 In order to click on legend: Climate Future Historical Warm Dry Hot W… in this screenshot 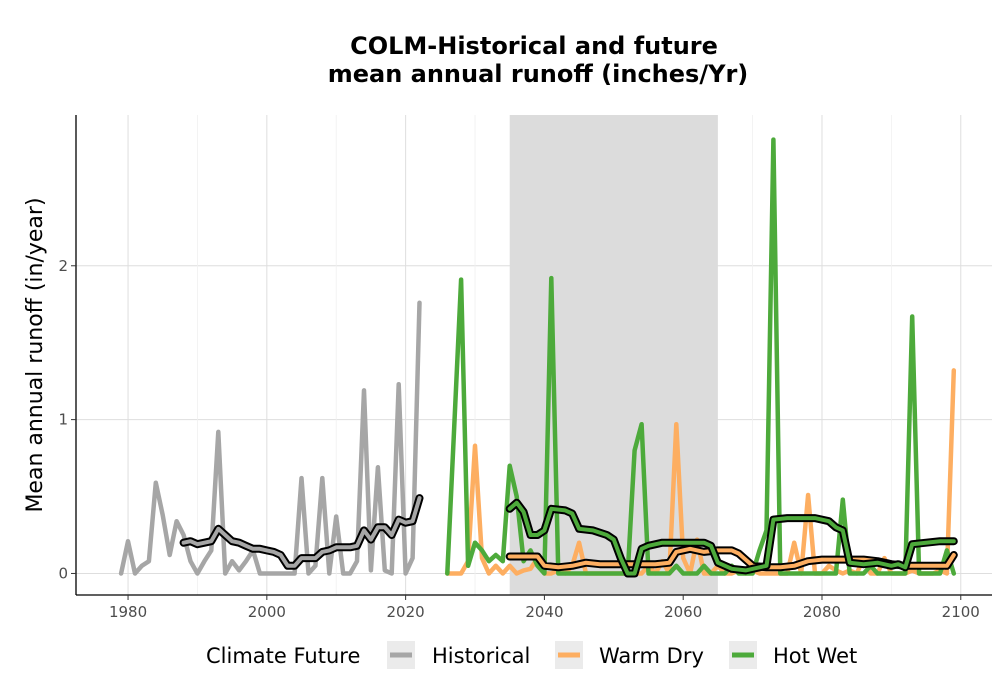, I will do `click(531, 655)`.